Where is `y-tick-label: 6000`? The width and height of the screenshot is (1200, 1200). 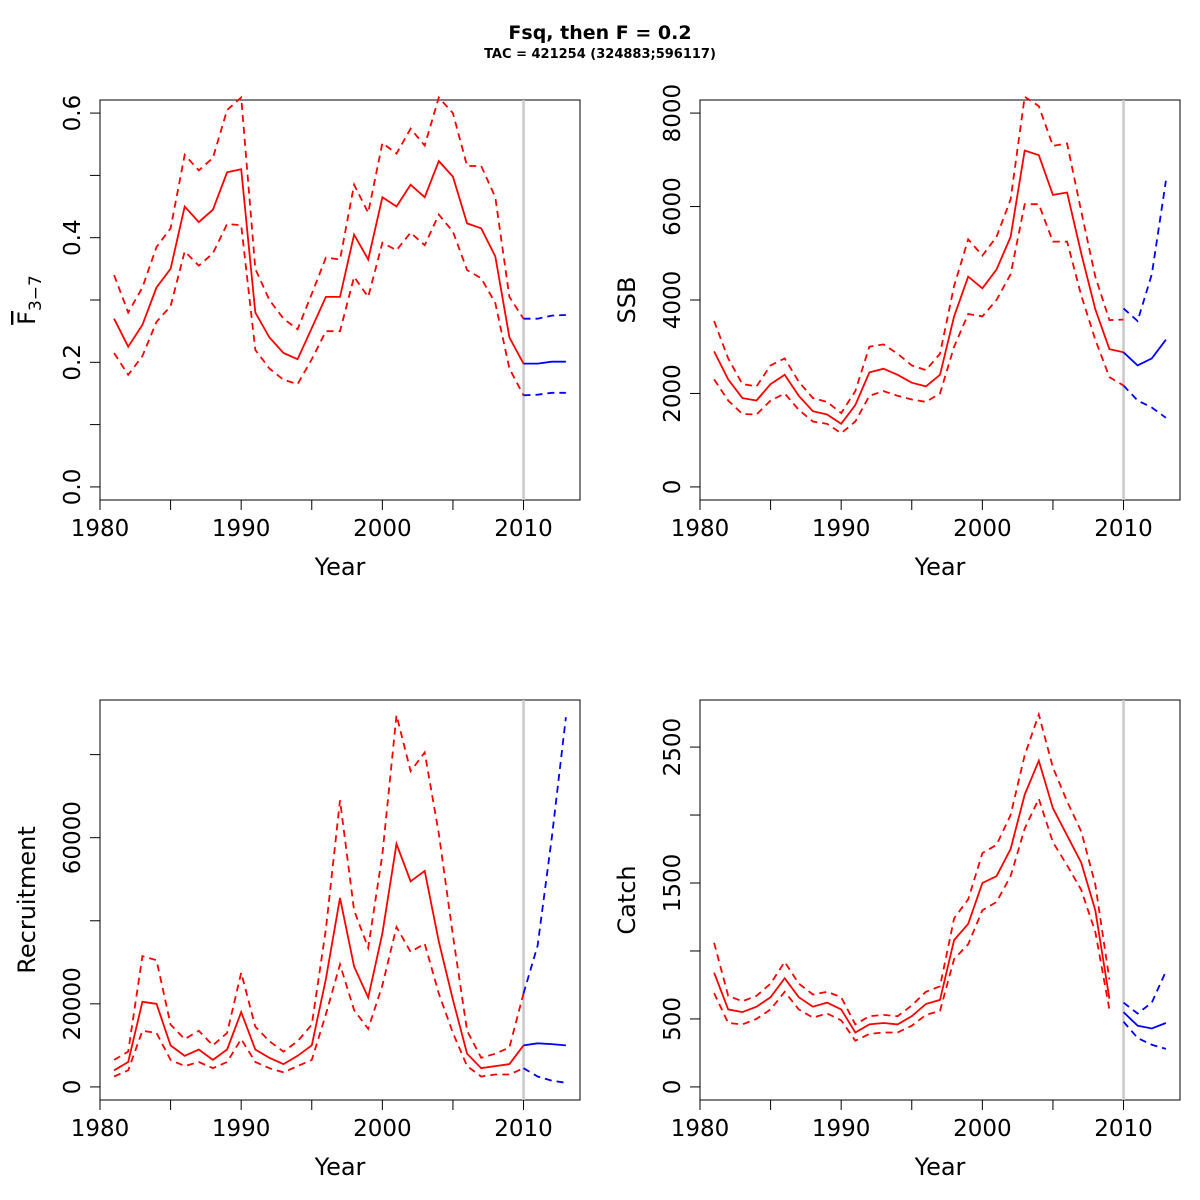
y-tick-label: 6000 is located at coordinates (673, 206).